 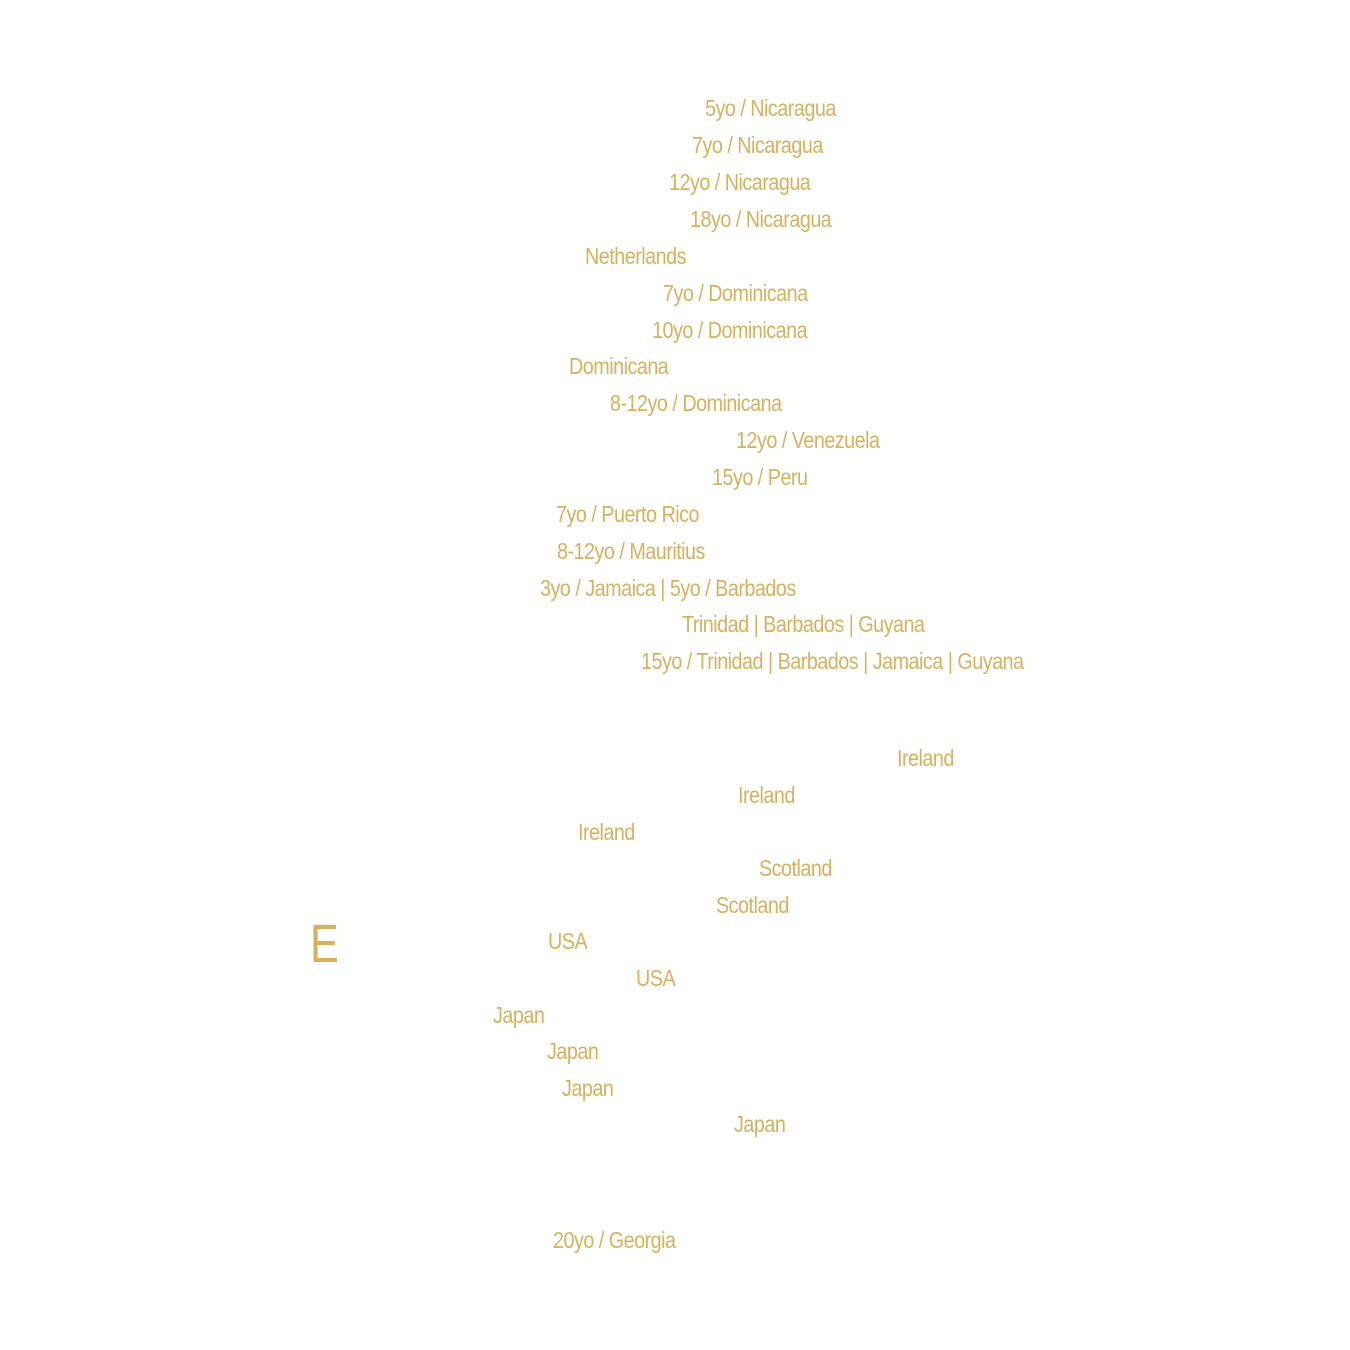 What do you see at coordinates (519, 1015) in the screenshot?
I see `whisky-origin-8: Japan` at bounding box center [519, 1015].